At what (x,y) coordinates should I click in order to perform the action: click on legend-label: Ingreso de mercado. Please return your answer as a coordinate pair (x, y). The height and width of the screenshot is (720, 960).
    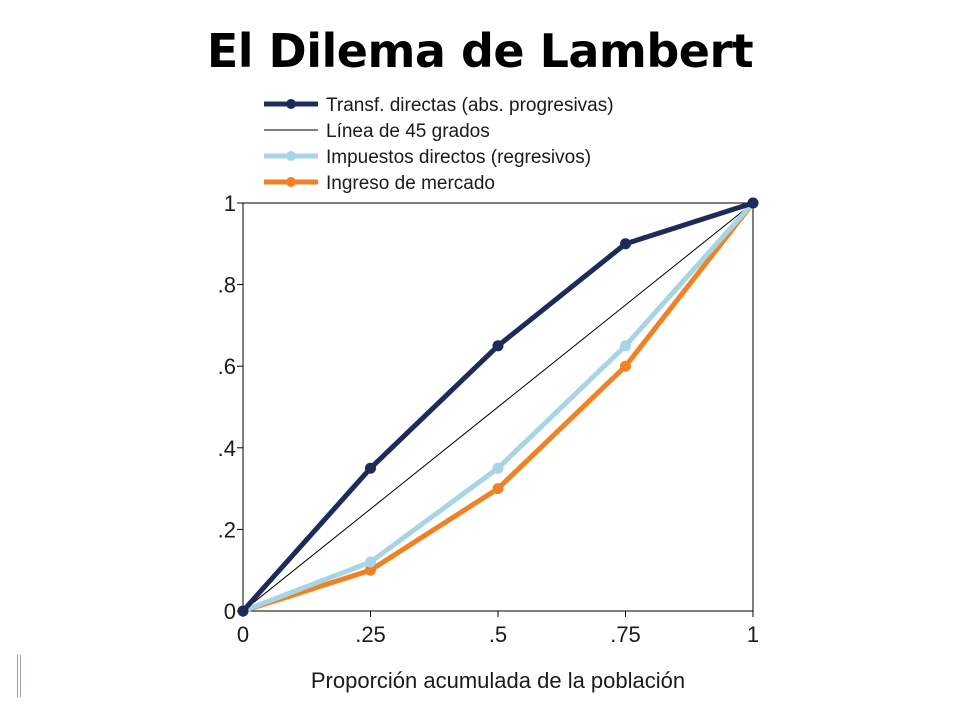
    Looking at the image, I should click on (410, 183).